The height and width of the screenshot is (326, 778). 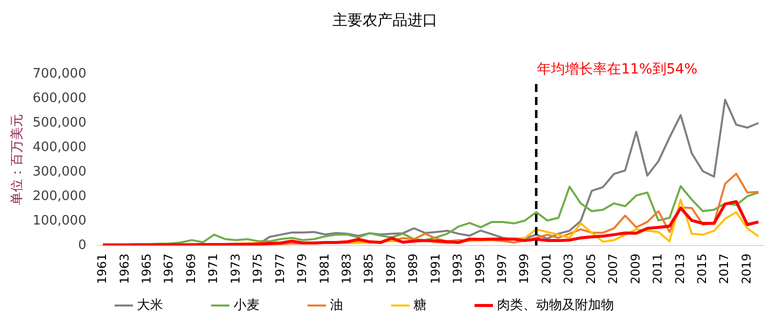 What do you see at coordinates (724, 268) in the screenshot?
I see `x-tick-label: 2017` at bounding box center [724, 268].